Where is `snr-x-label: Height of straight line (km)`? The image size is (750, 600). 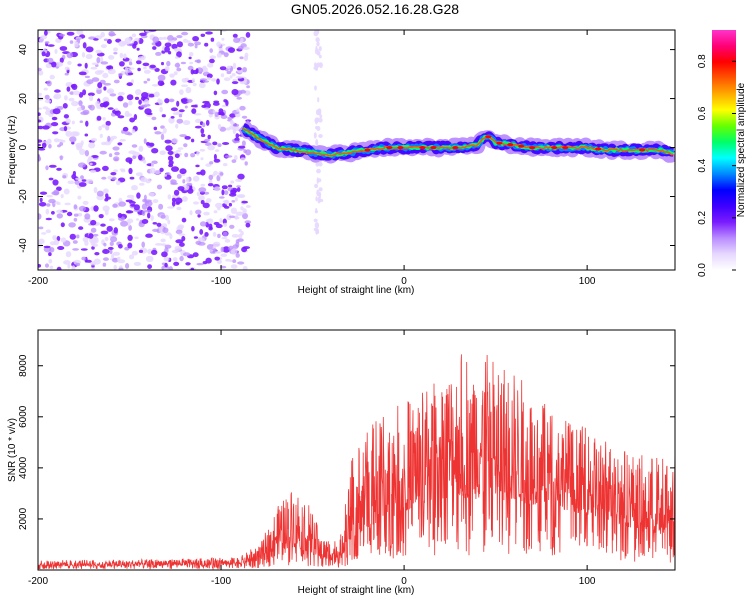 snr-x-label: Height of straight line (km) is located at coordinates (356, 590).